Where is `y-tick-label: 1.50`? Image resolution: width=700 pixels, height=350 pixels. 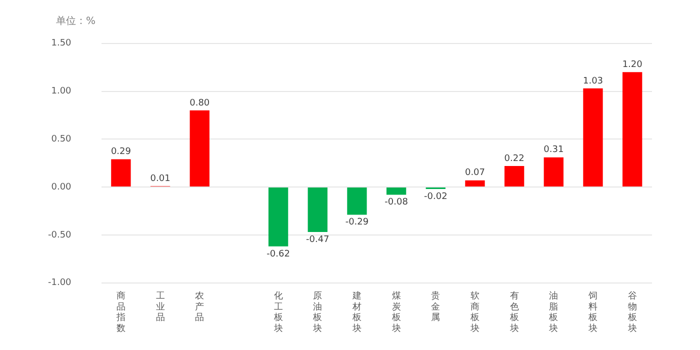 y-tick-label: 1.50 is located at coordinates (61, 43).